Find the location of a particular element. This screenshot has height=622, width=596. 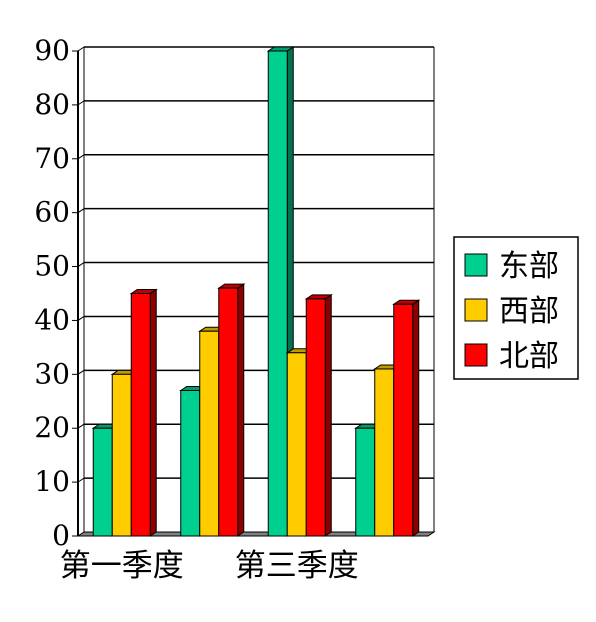

y-tick-label: 20 is located at coordinates (52, 427).